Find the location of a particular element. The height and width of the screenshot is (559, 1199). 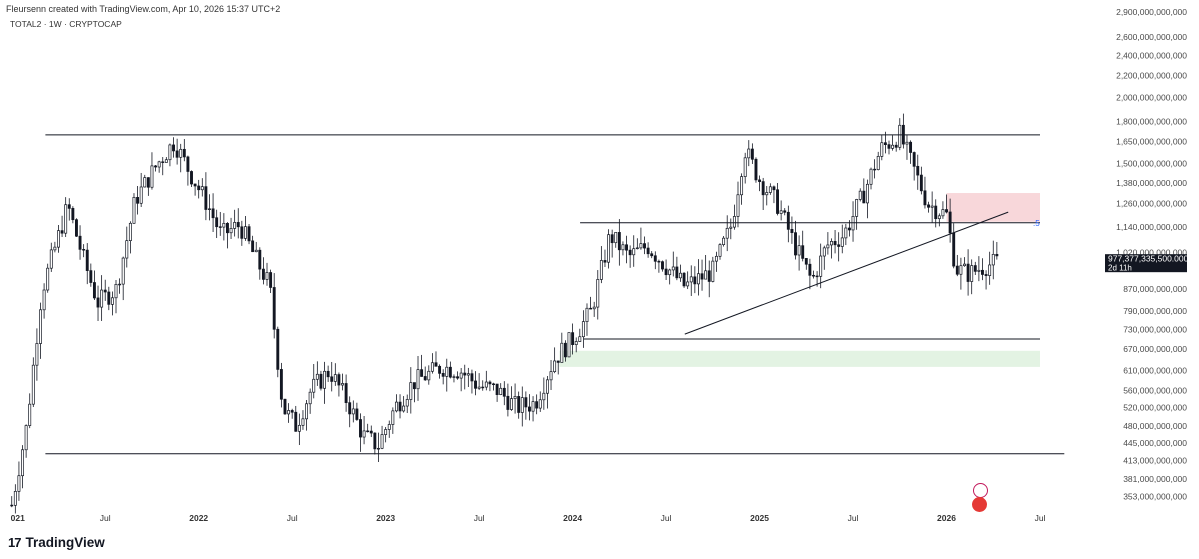

symbol-legend: TOTAL2 · 1W · CRYPTOCAP is located at coordinates (66, 24).